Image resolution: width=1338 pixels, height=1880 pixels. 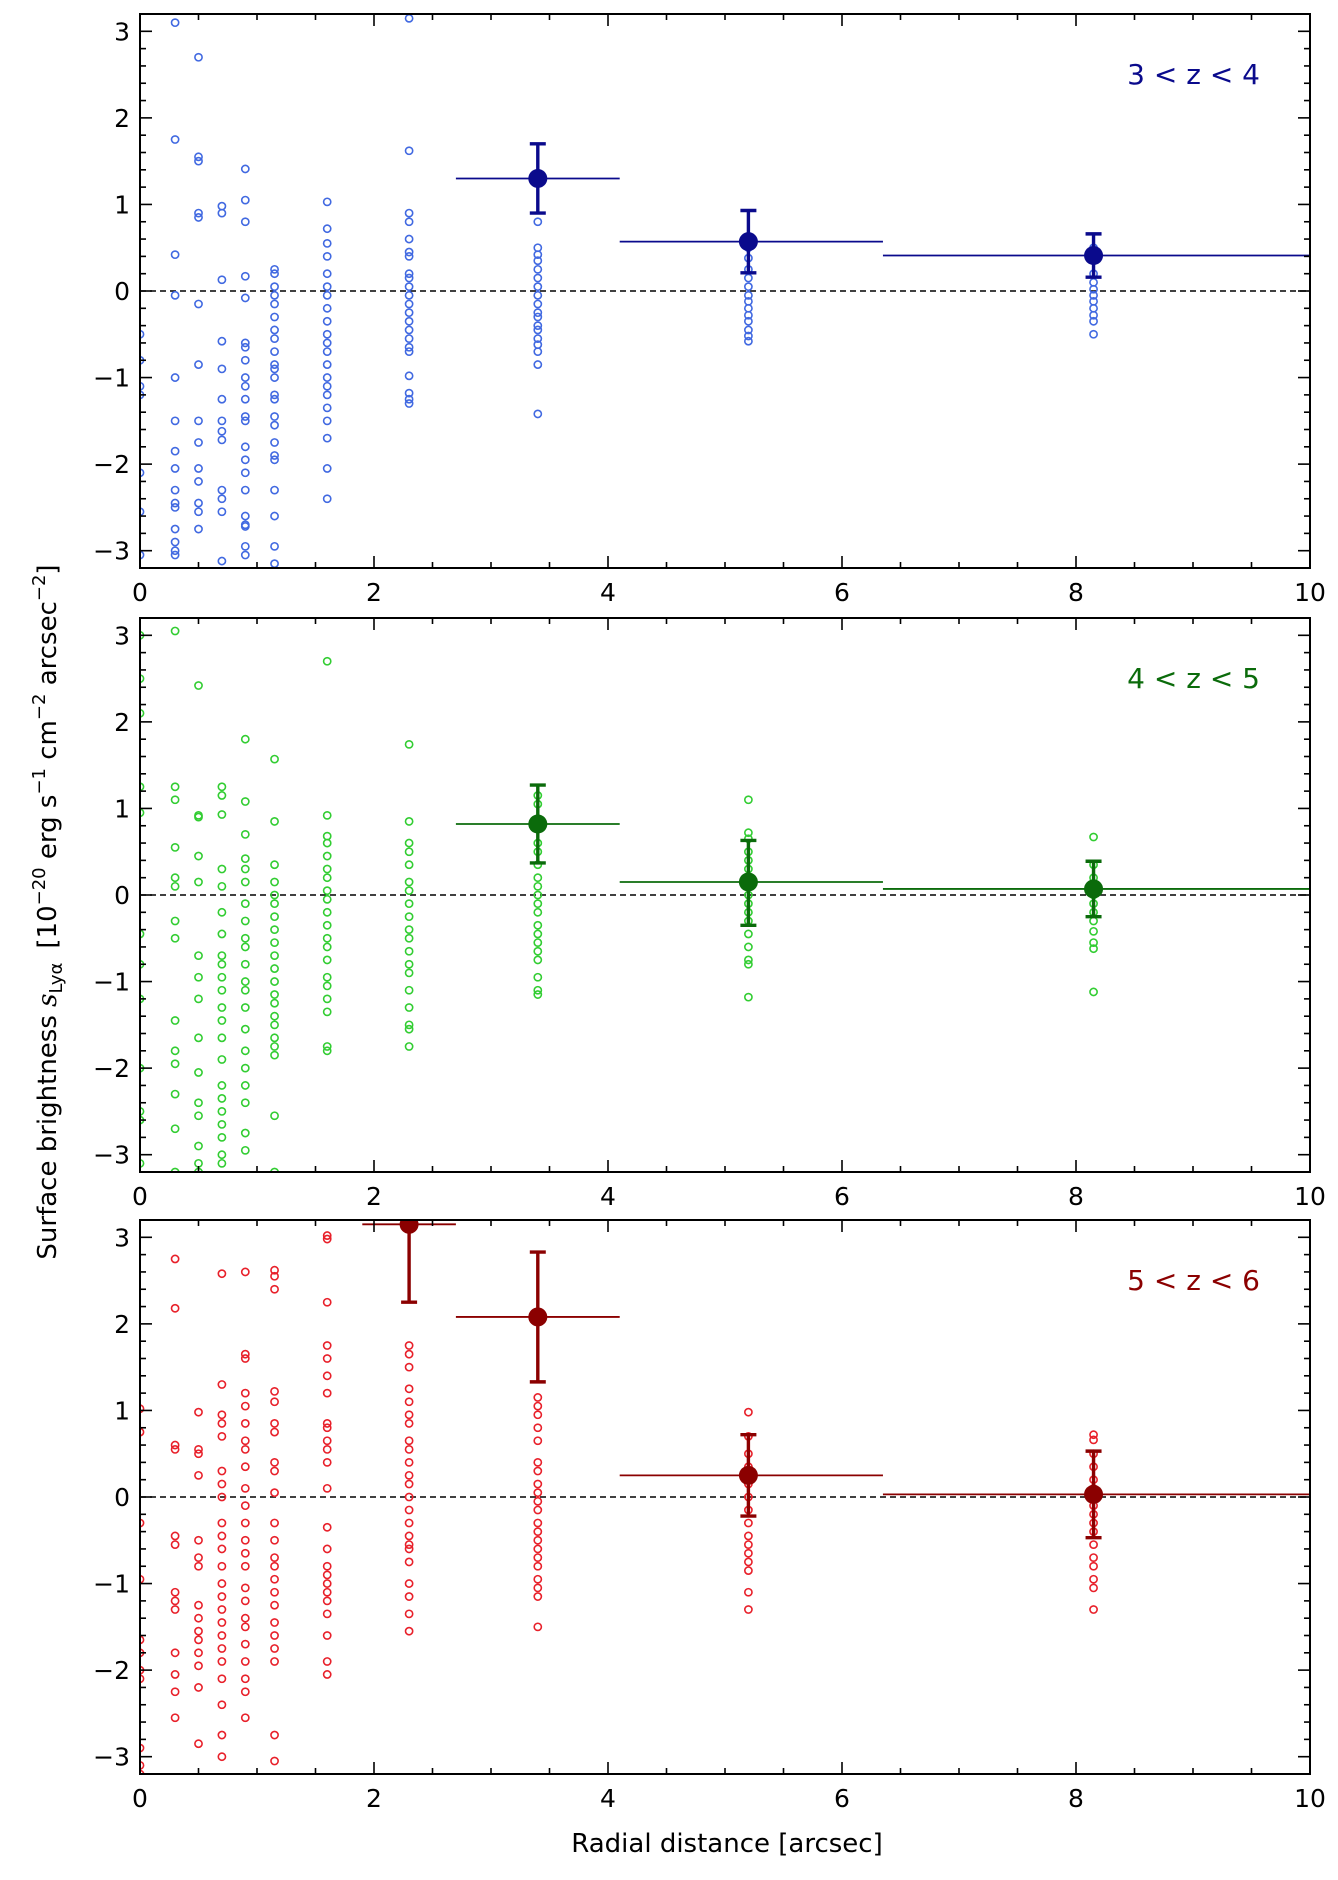 I want to click on y-tick-label: 3, so click(x=122, y=31).